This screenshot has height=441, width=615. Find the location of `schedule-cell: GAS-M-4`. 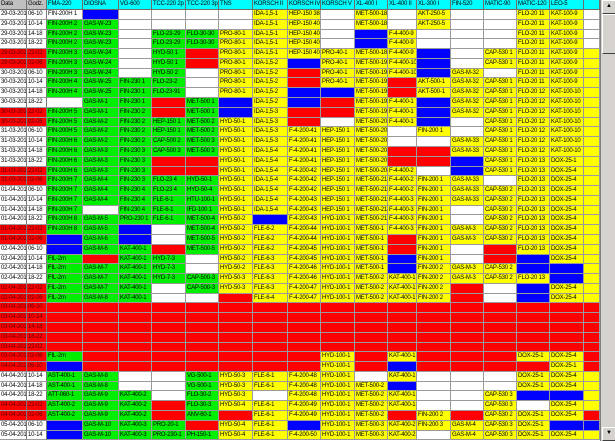

schedule-cell: GAS-M-4 is located at coordinates (101, 200).